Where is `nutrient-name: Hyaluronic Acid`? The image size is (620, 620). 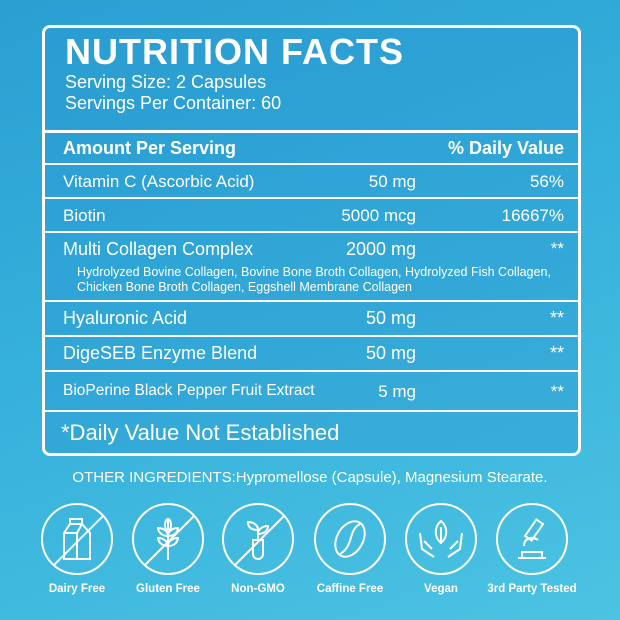
nutrient-name: Hyaluronic Acid is located at coordinates (125, 318).